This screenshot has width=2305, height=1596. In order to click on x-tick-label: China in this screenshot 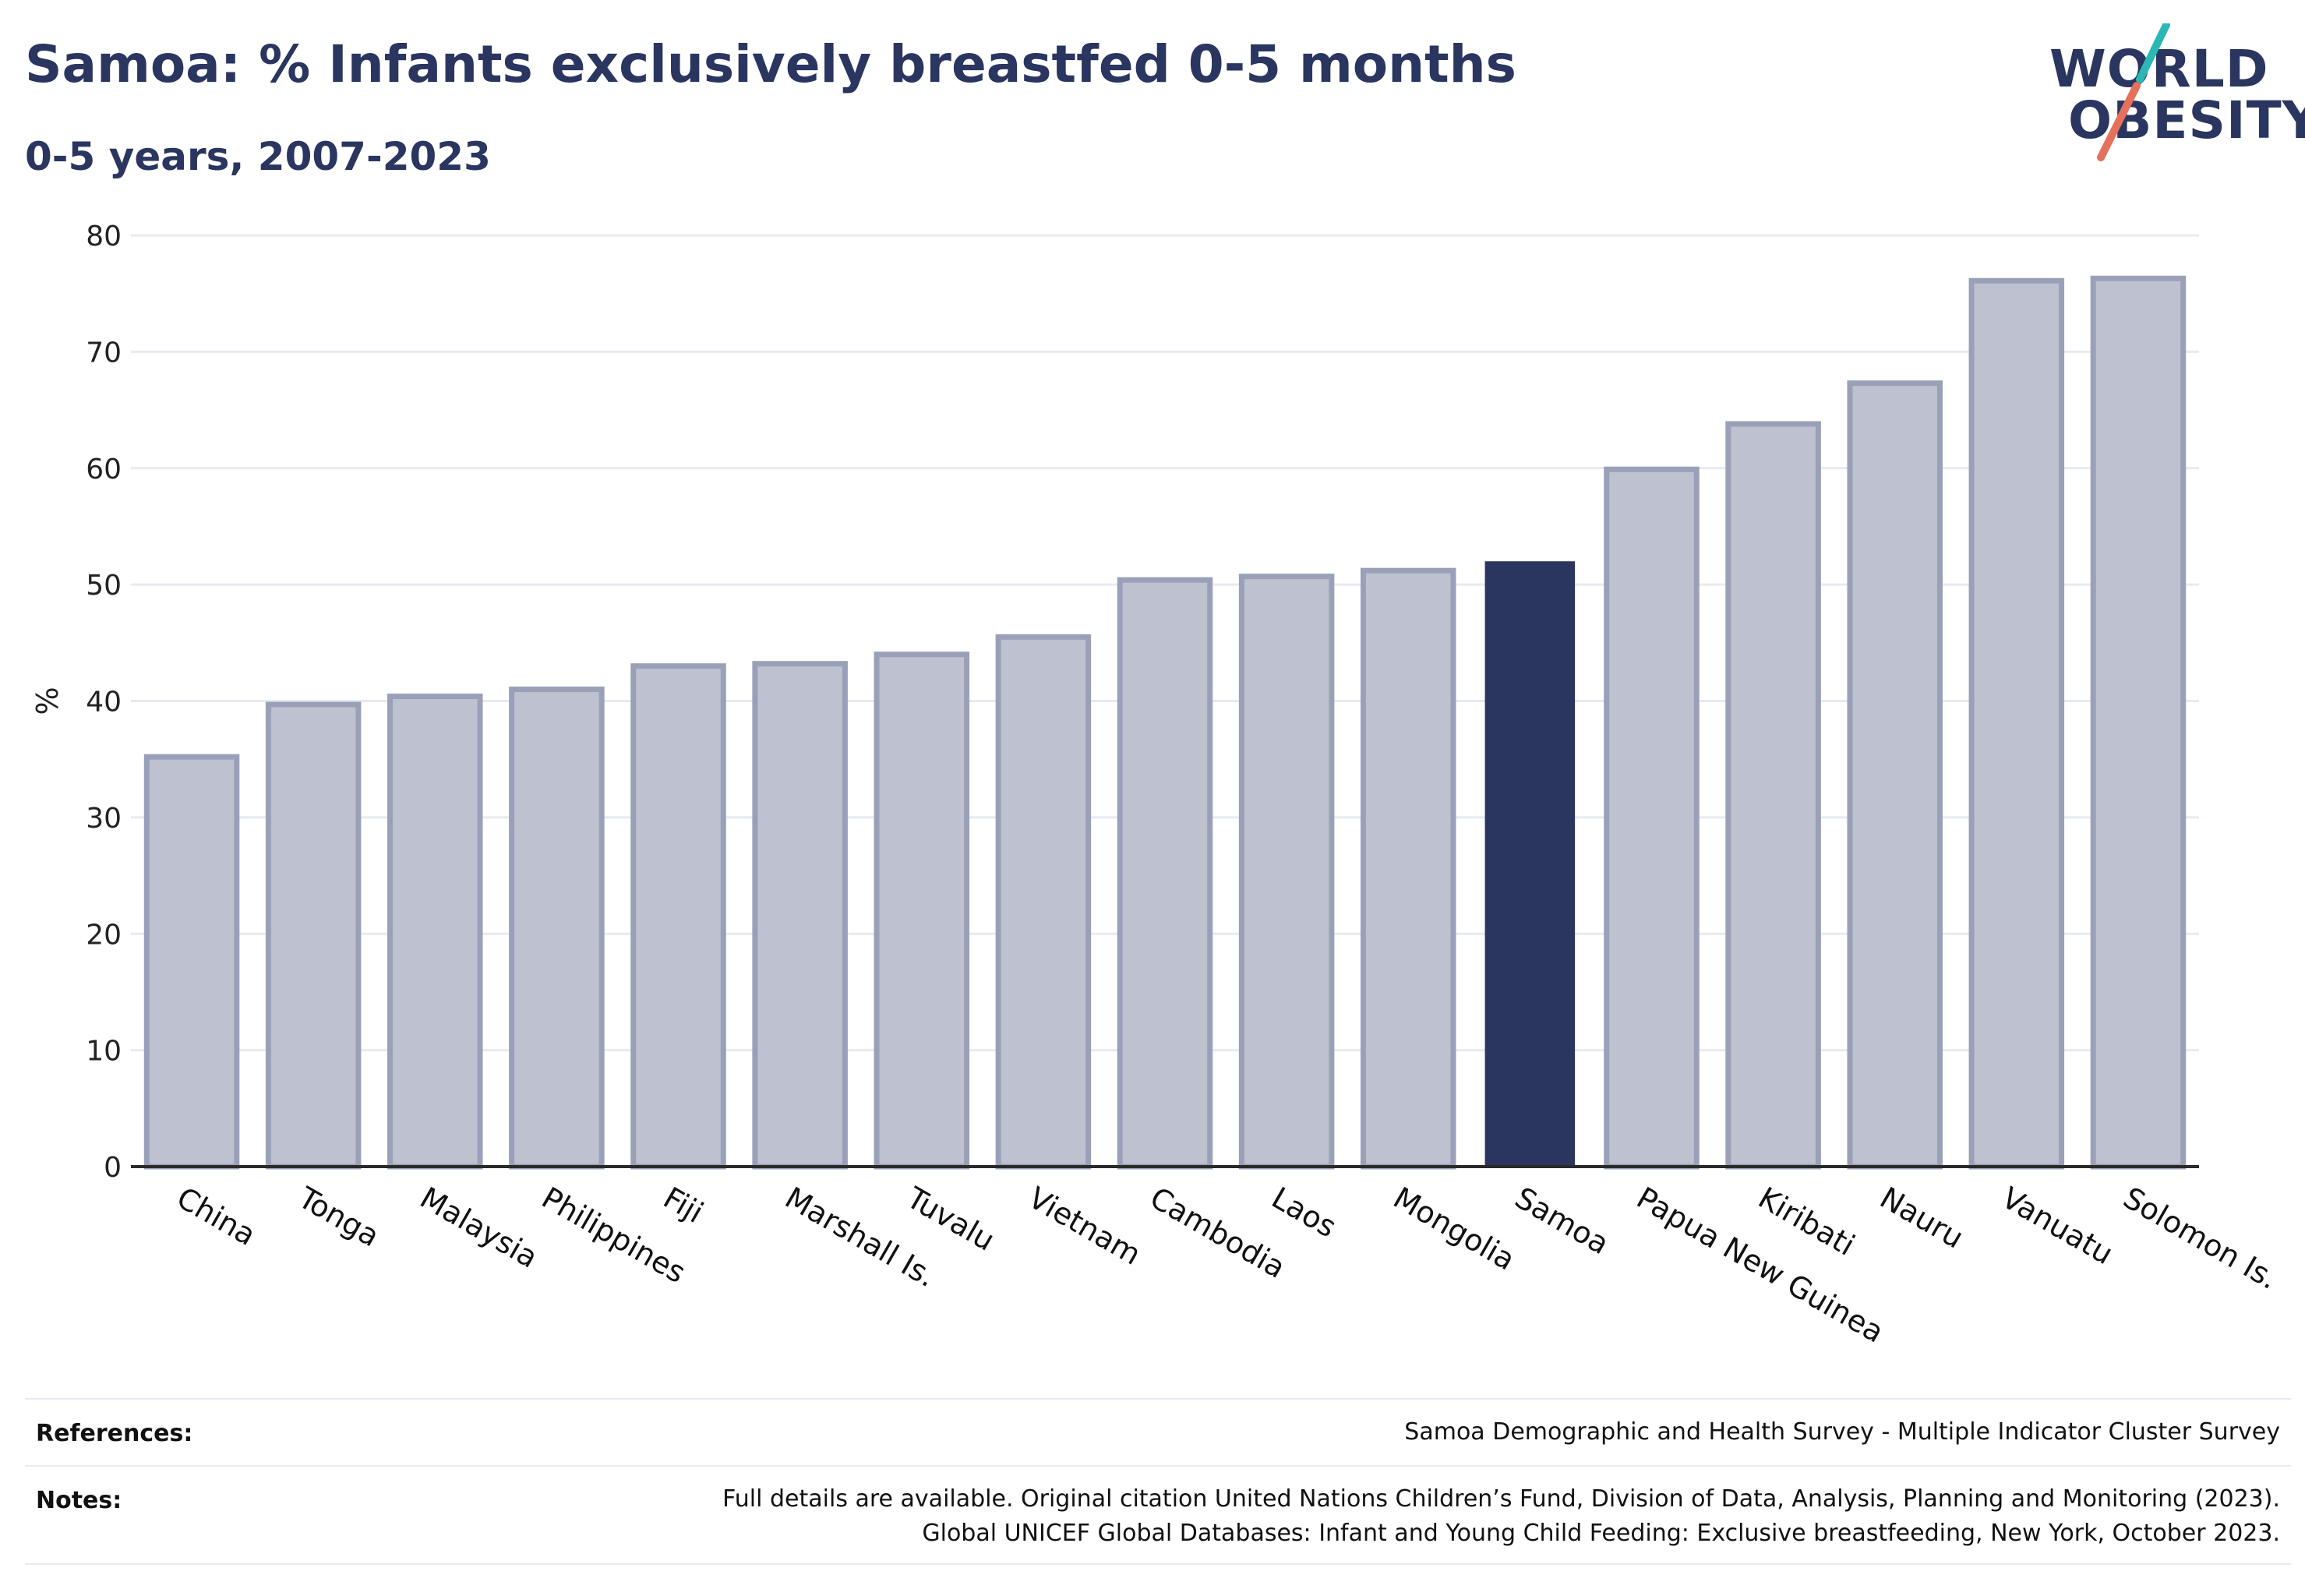, I will do `click(216, 1216)`.